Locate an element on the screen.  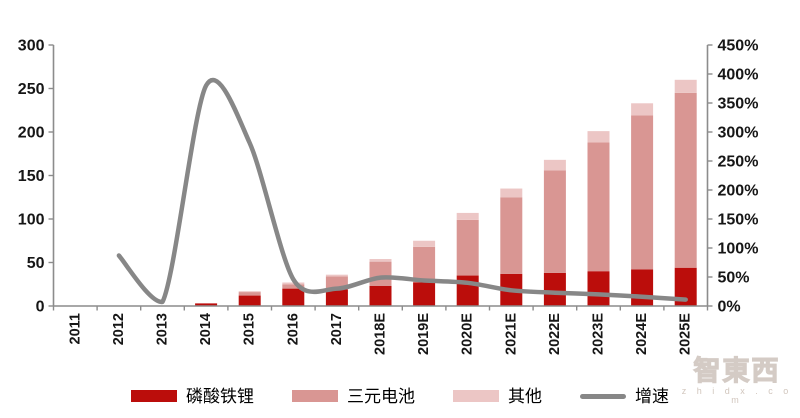
chart-legend: 磷酸铁锂 三元电池 其他 增速 is located at coordinates (400, 396).